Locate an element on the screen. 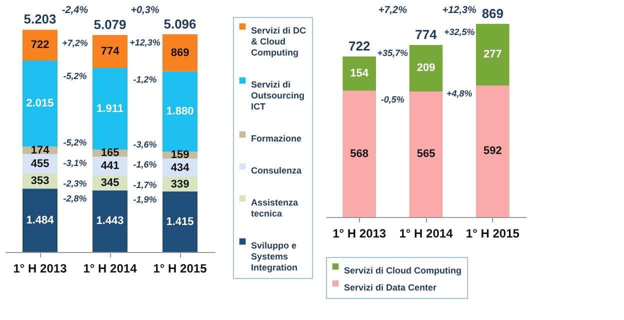 The width and height of the screenshot is (624, 320). total-label: 5.203 is located at coordinates (40, 19).